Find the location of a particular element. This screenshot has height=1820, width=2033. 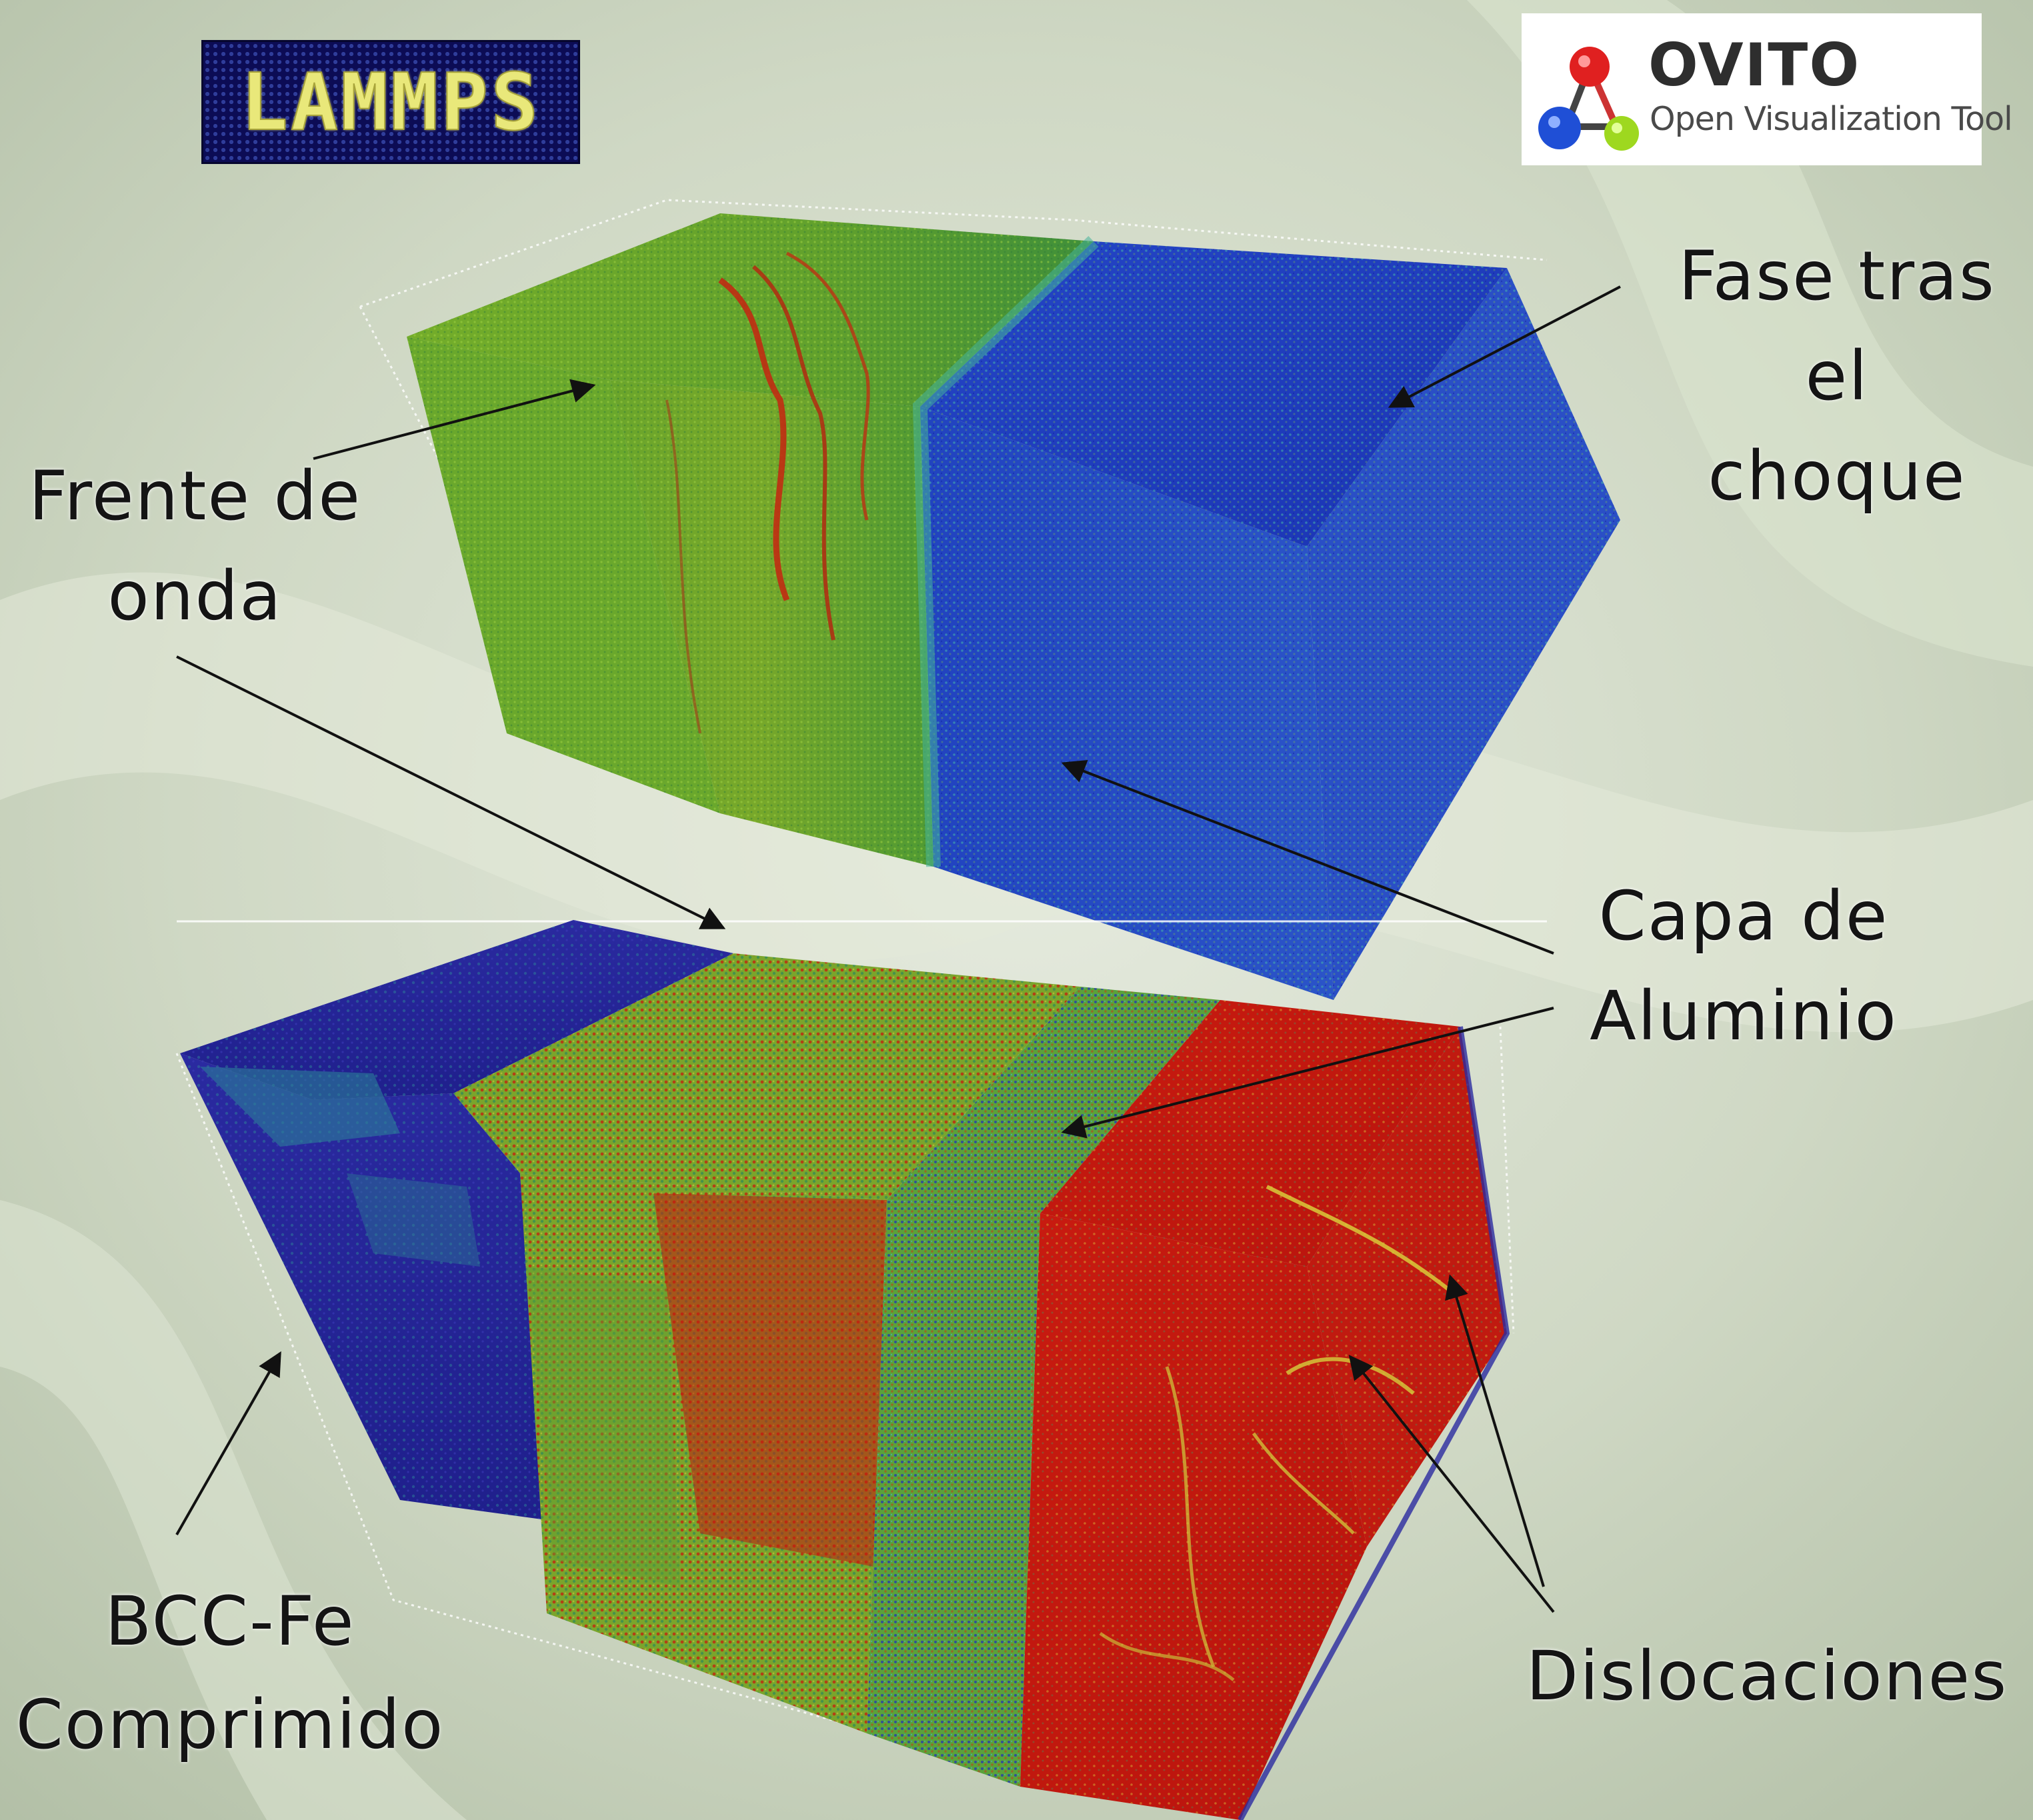

arrow-capa-aluminio-top is located at coordinates (1307, 857).